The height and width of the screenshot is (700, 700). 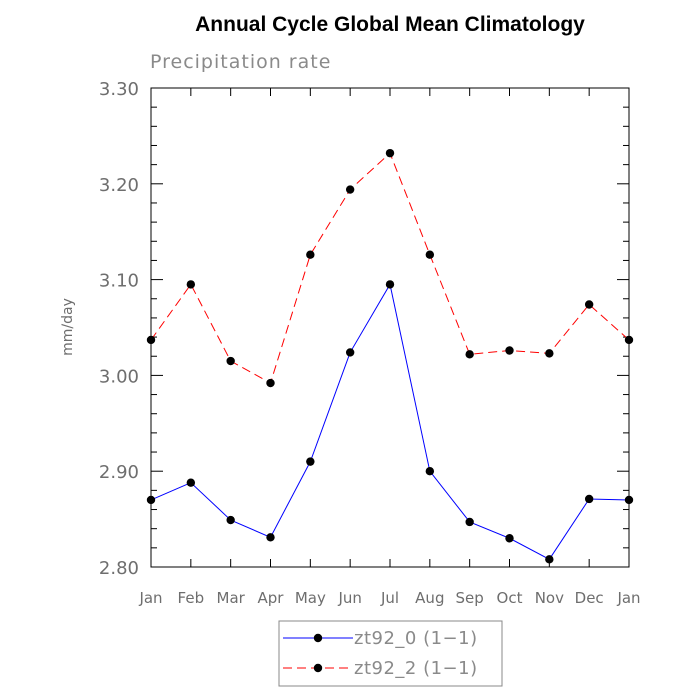 I want to click on legend: zt92_0 (1−1) zt92_2 (1−1), so click(x=390, y=653).